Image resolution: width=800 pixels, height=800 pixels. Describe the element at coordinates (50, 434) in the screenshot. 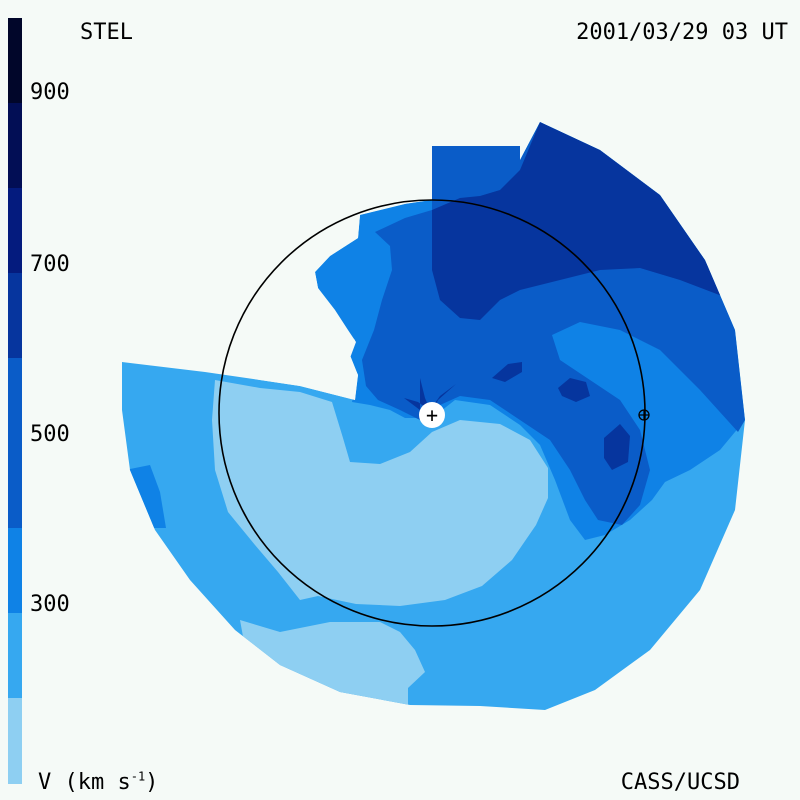

I see `colorbar-tick-500: 500` at that location.